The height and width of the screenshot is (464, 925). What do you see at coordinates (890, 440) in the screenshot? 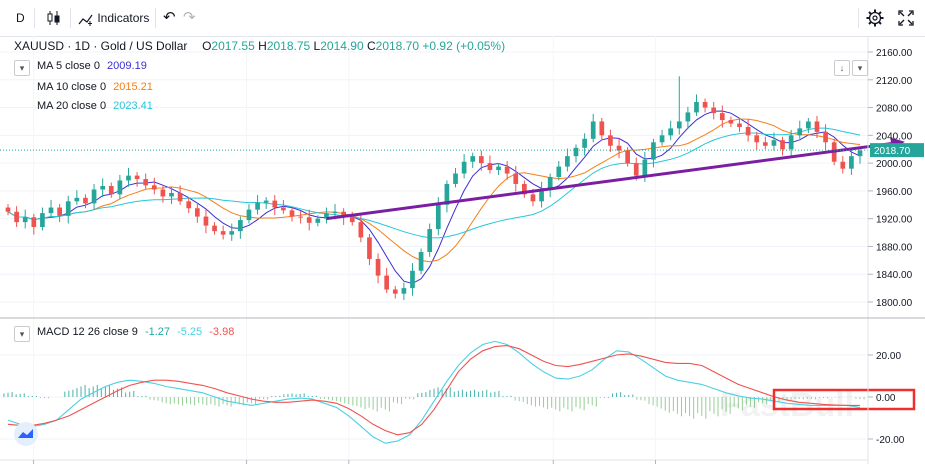
I see `macd-tick-label: -20.00` at bounding box center [890, 440].